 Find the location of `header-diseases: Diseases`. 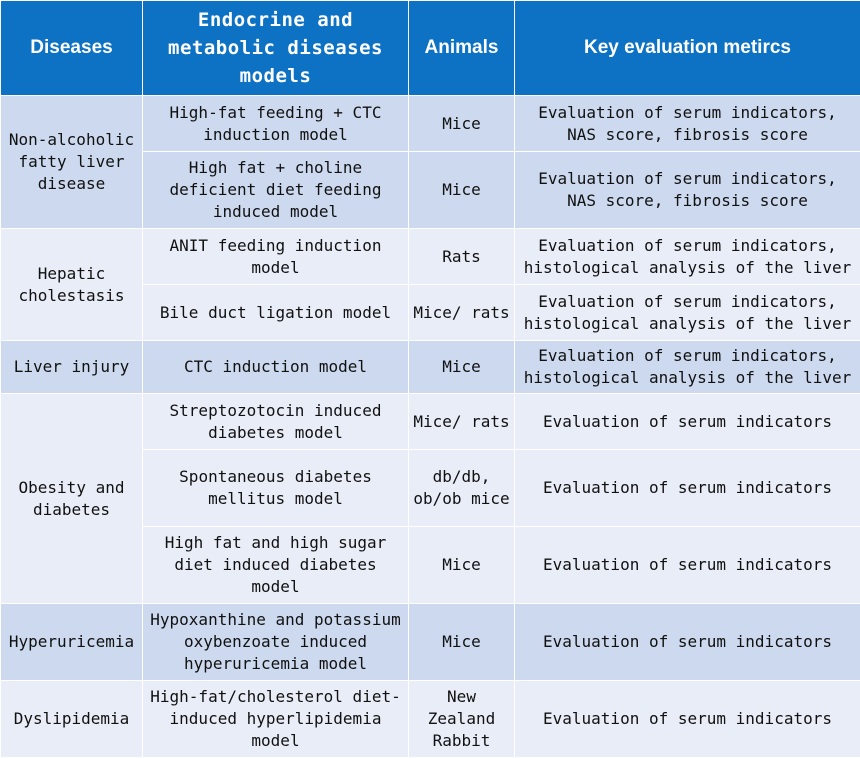

header-diseases: Diseases is located at coordinates (72, 48).